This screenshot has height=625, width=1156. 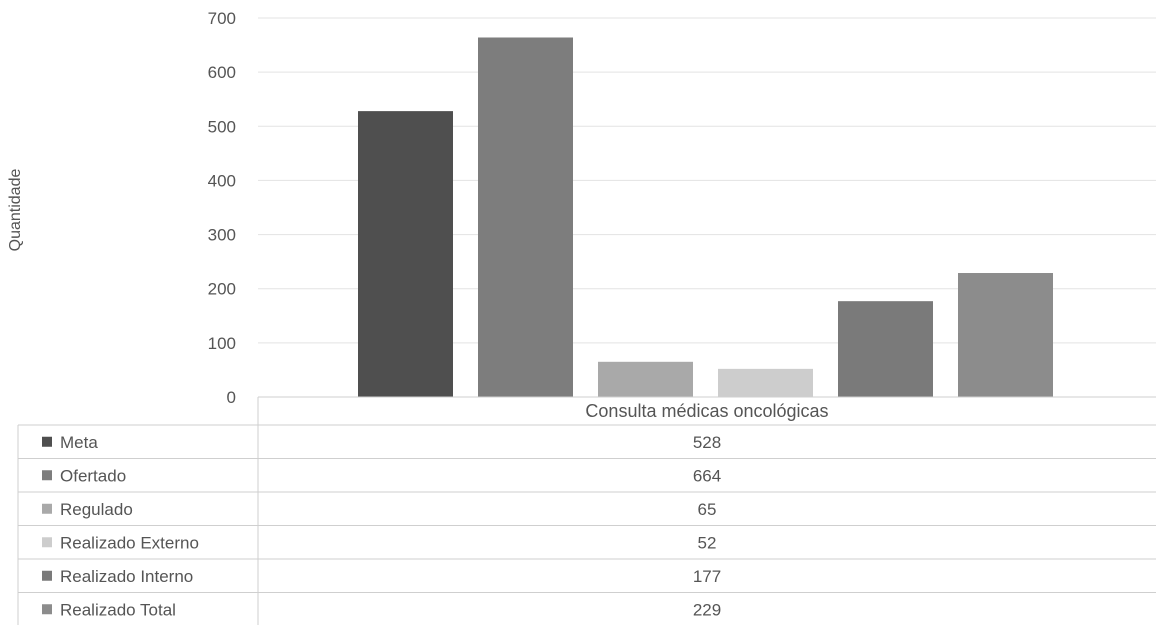 What do you see at coordinates (79, 442) in the screenshot?
I see `table-row-label: Meta` at bounding box center [79, 442].